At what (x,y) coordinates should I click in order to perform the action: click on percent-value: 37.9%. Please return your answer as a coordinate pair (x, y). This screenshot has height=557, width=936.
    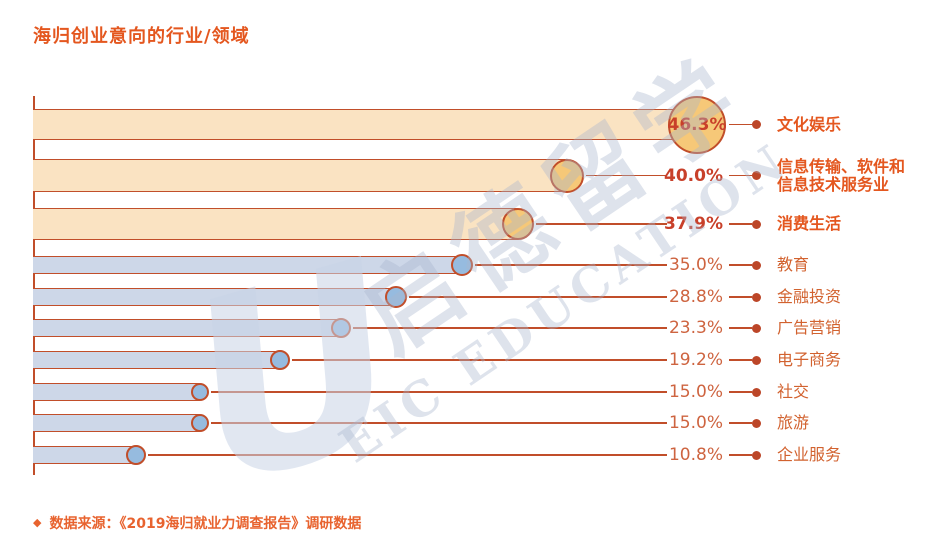
    Looking at the image, I should click on (693, 224).